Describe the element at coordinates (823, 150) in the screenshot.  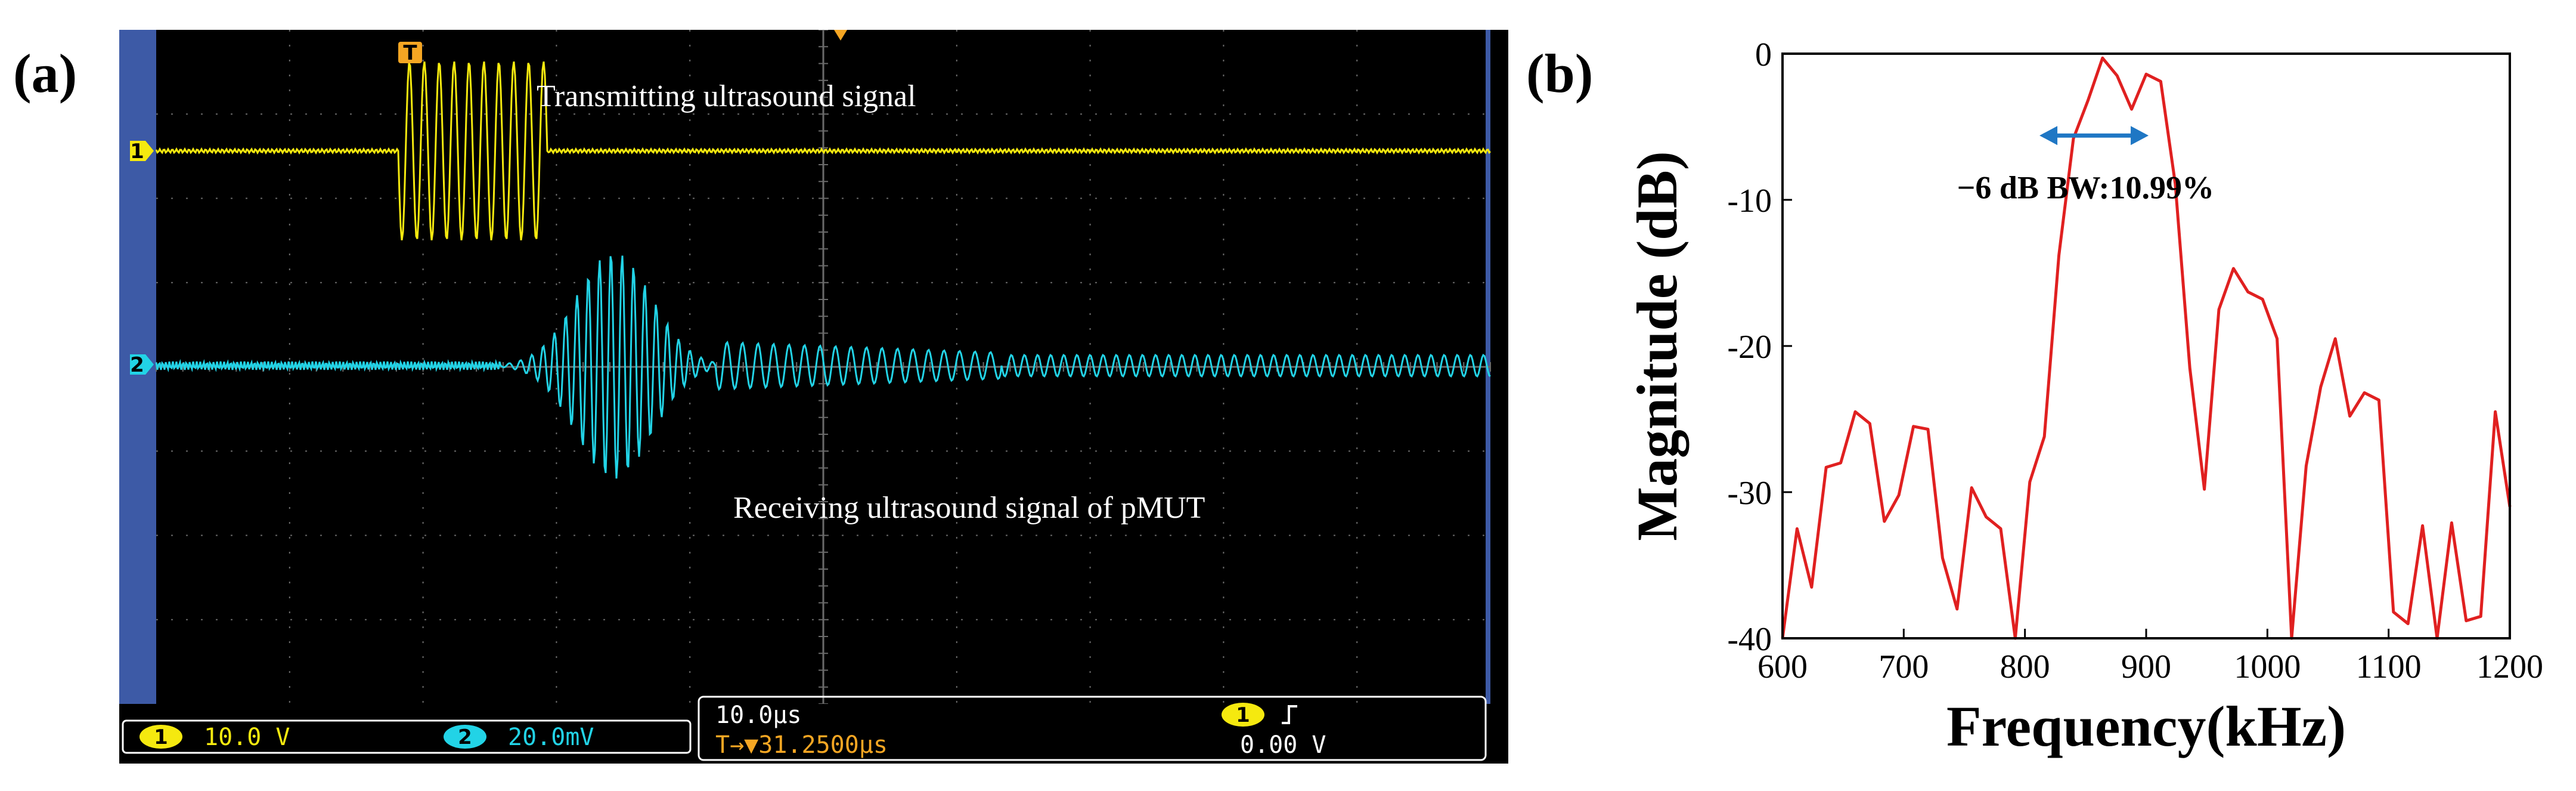
I see `ch1-waveform` at that location.